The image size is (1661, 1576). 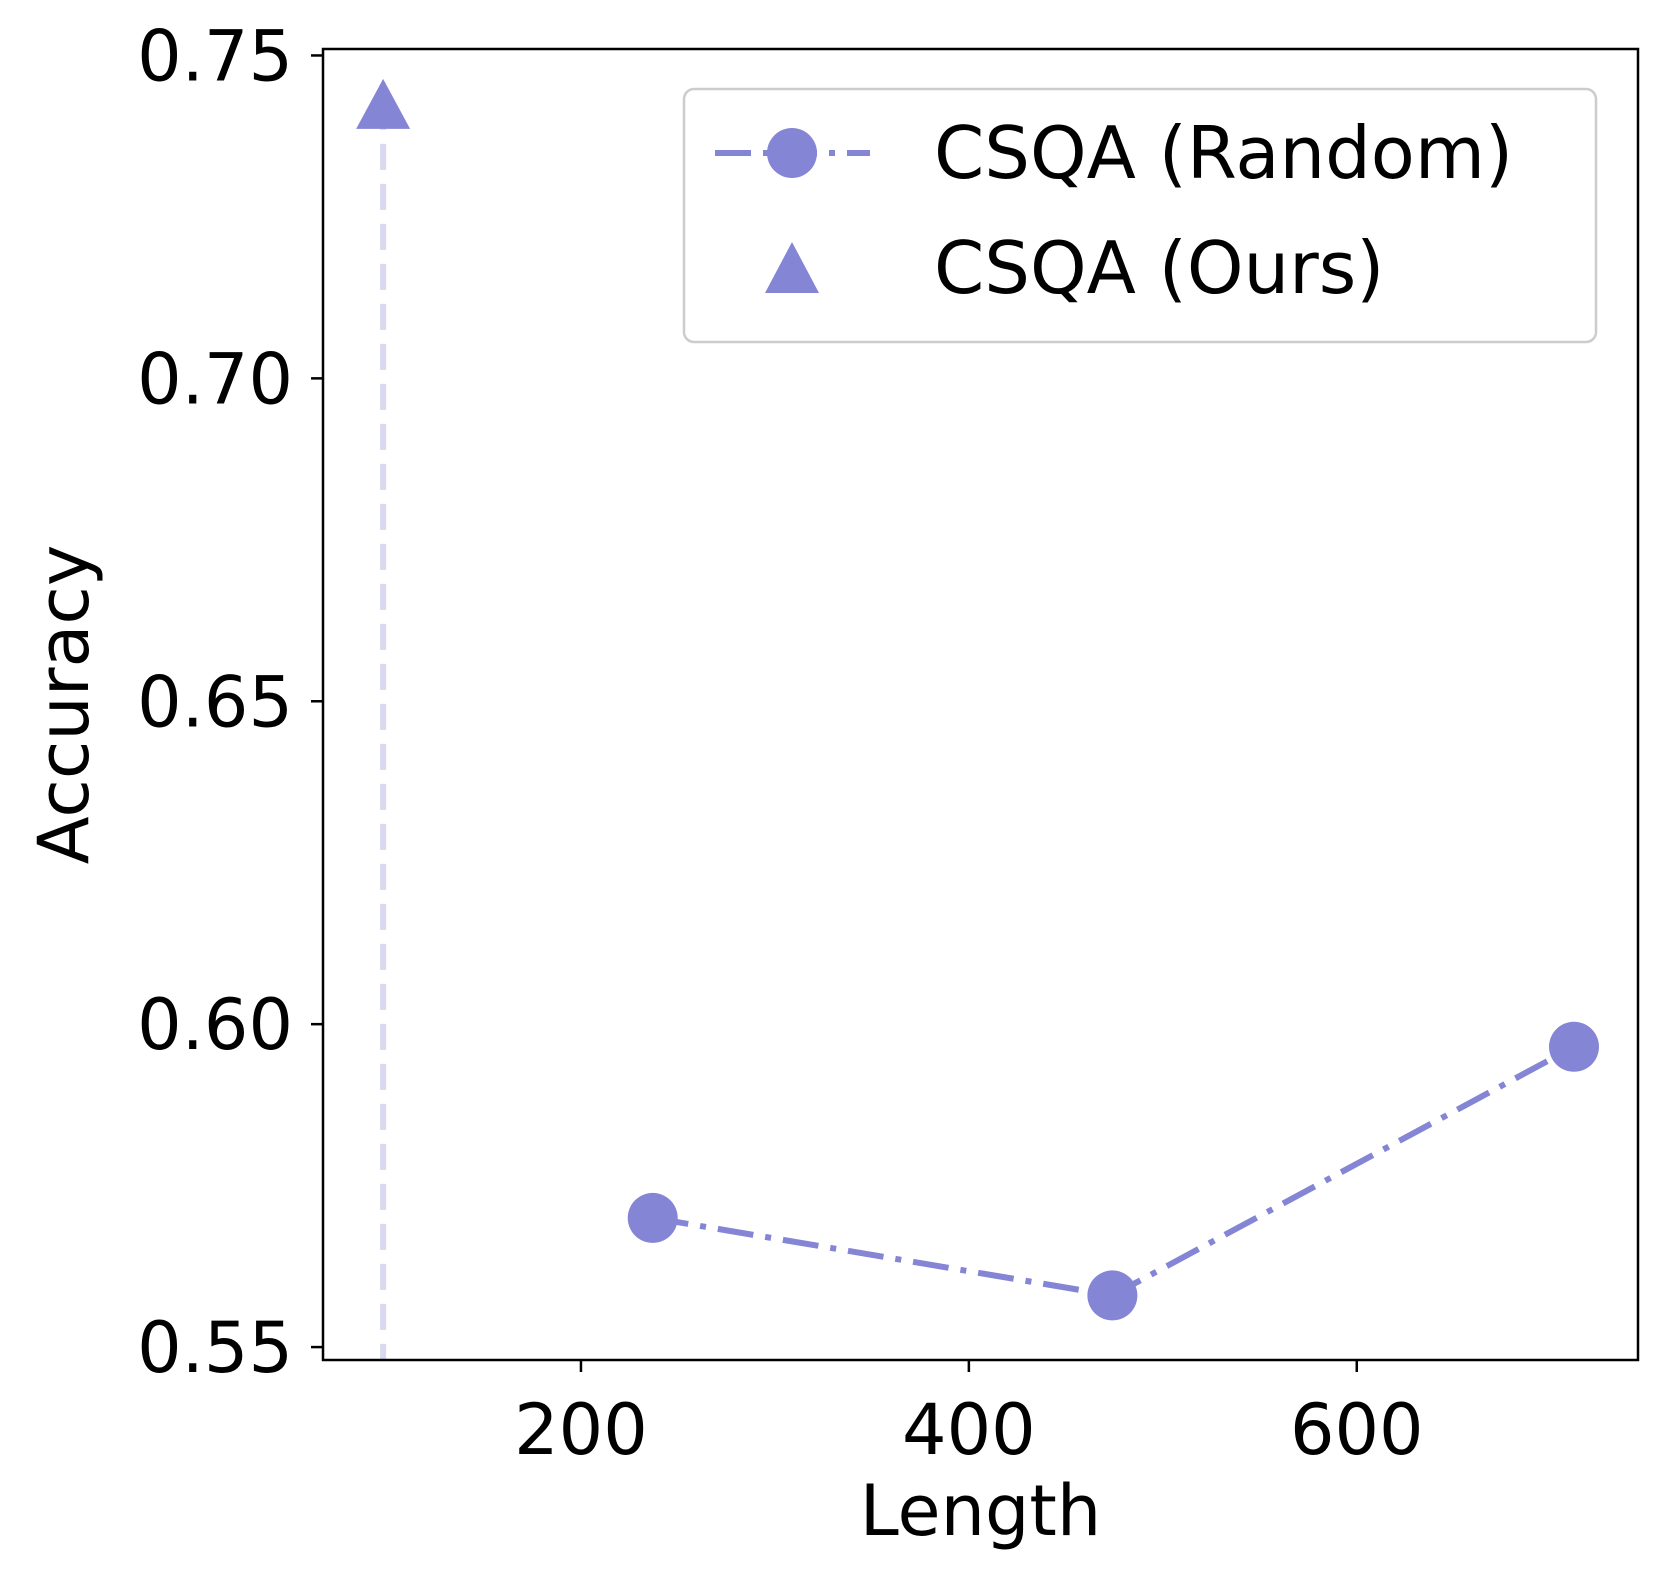 I want to click on y-tick-label: 0.75, so click(x=215, y=56).